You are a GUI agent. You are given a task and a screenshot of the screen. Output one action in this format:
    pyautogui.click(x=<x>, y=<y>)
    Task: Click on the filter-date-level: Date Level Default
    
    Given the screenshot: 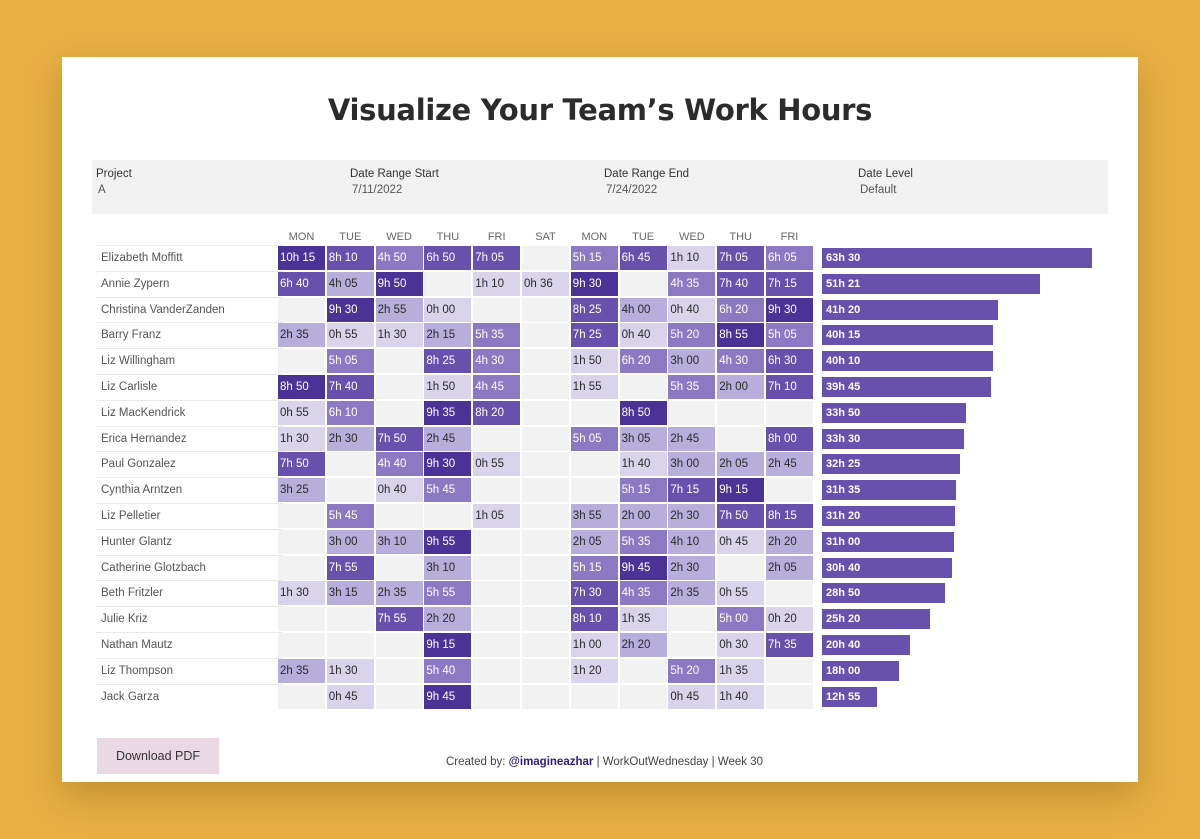 What is the action you would take?
    pyautogui.click(x=978, y=182)
    